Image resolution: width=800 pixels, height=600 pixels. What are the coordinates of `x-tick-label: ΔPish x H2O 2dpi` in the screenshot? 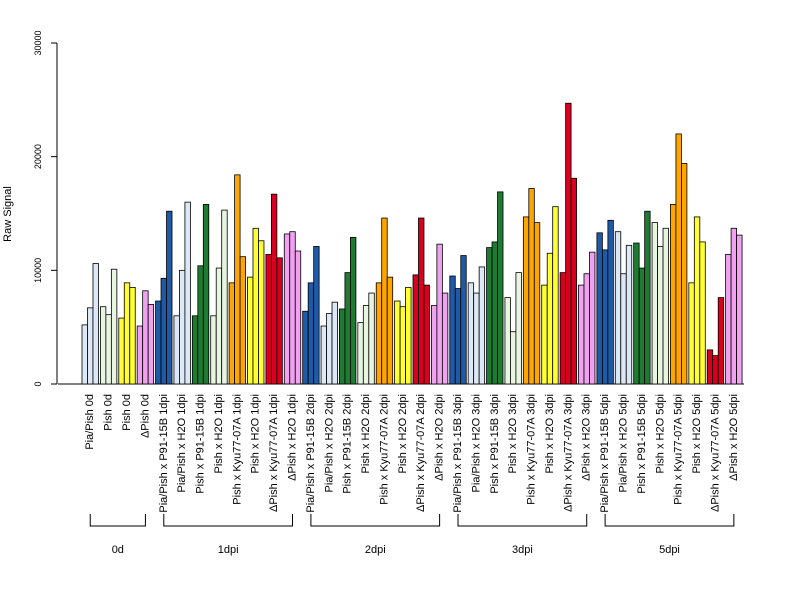 It's located at (440, 437).